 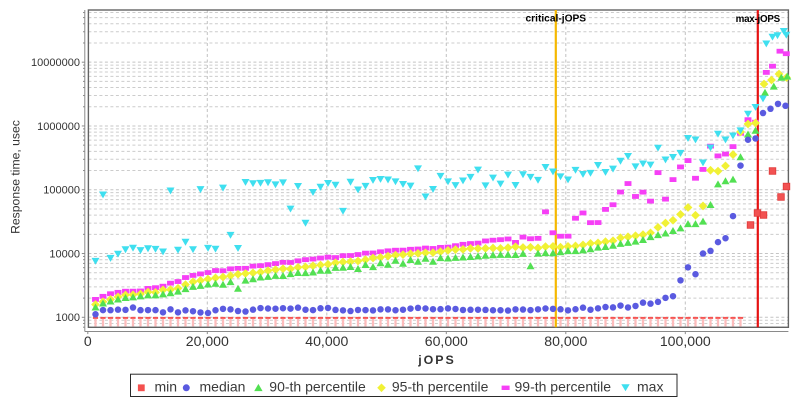 I want to click on svg-text: max, so click(x=650, y=387).